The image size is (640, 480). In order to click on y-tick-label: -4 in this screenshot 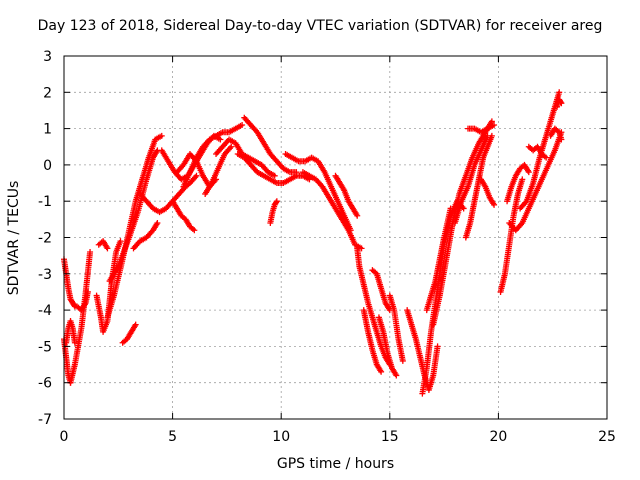, I will do `click(45, 311)`.